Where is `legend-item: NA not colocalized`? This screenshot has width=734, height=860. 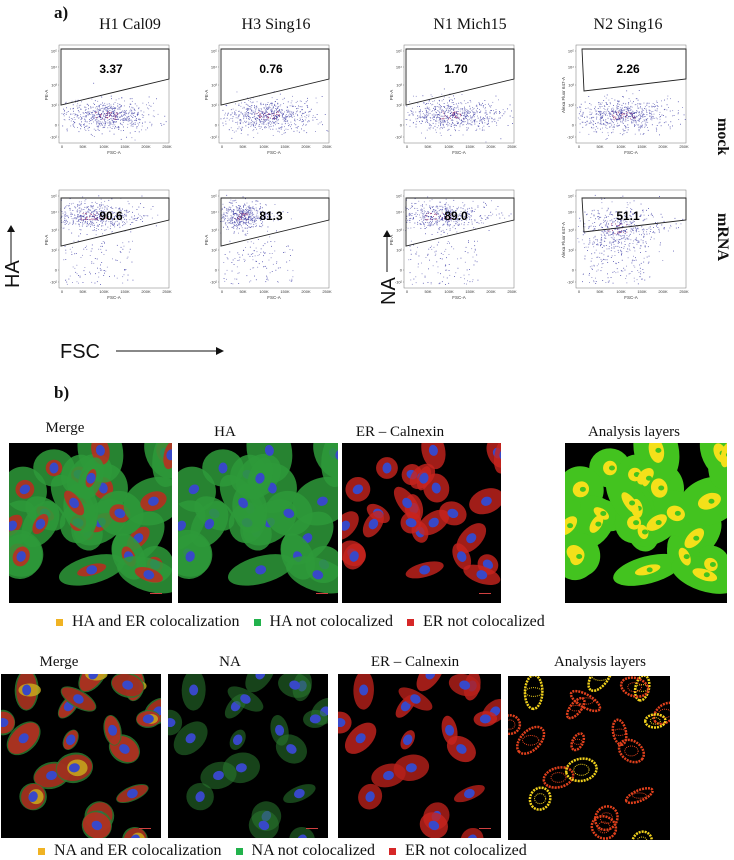 legend-item: NA not colocalized is located at coordinates (306, 851).